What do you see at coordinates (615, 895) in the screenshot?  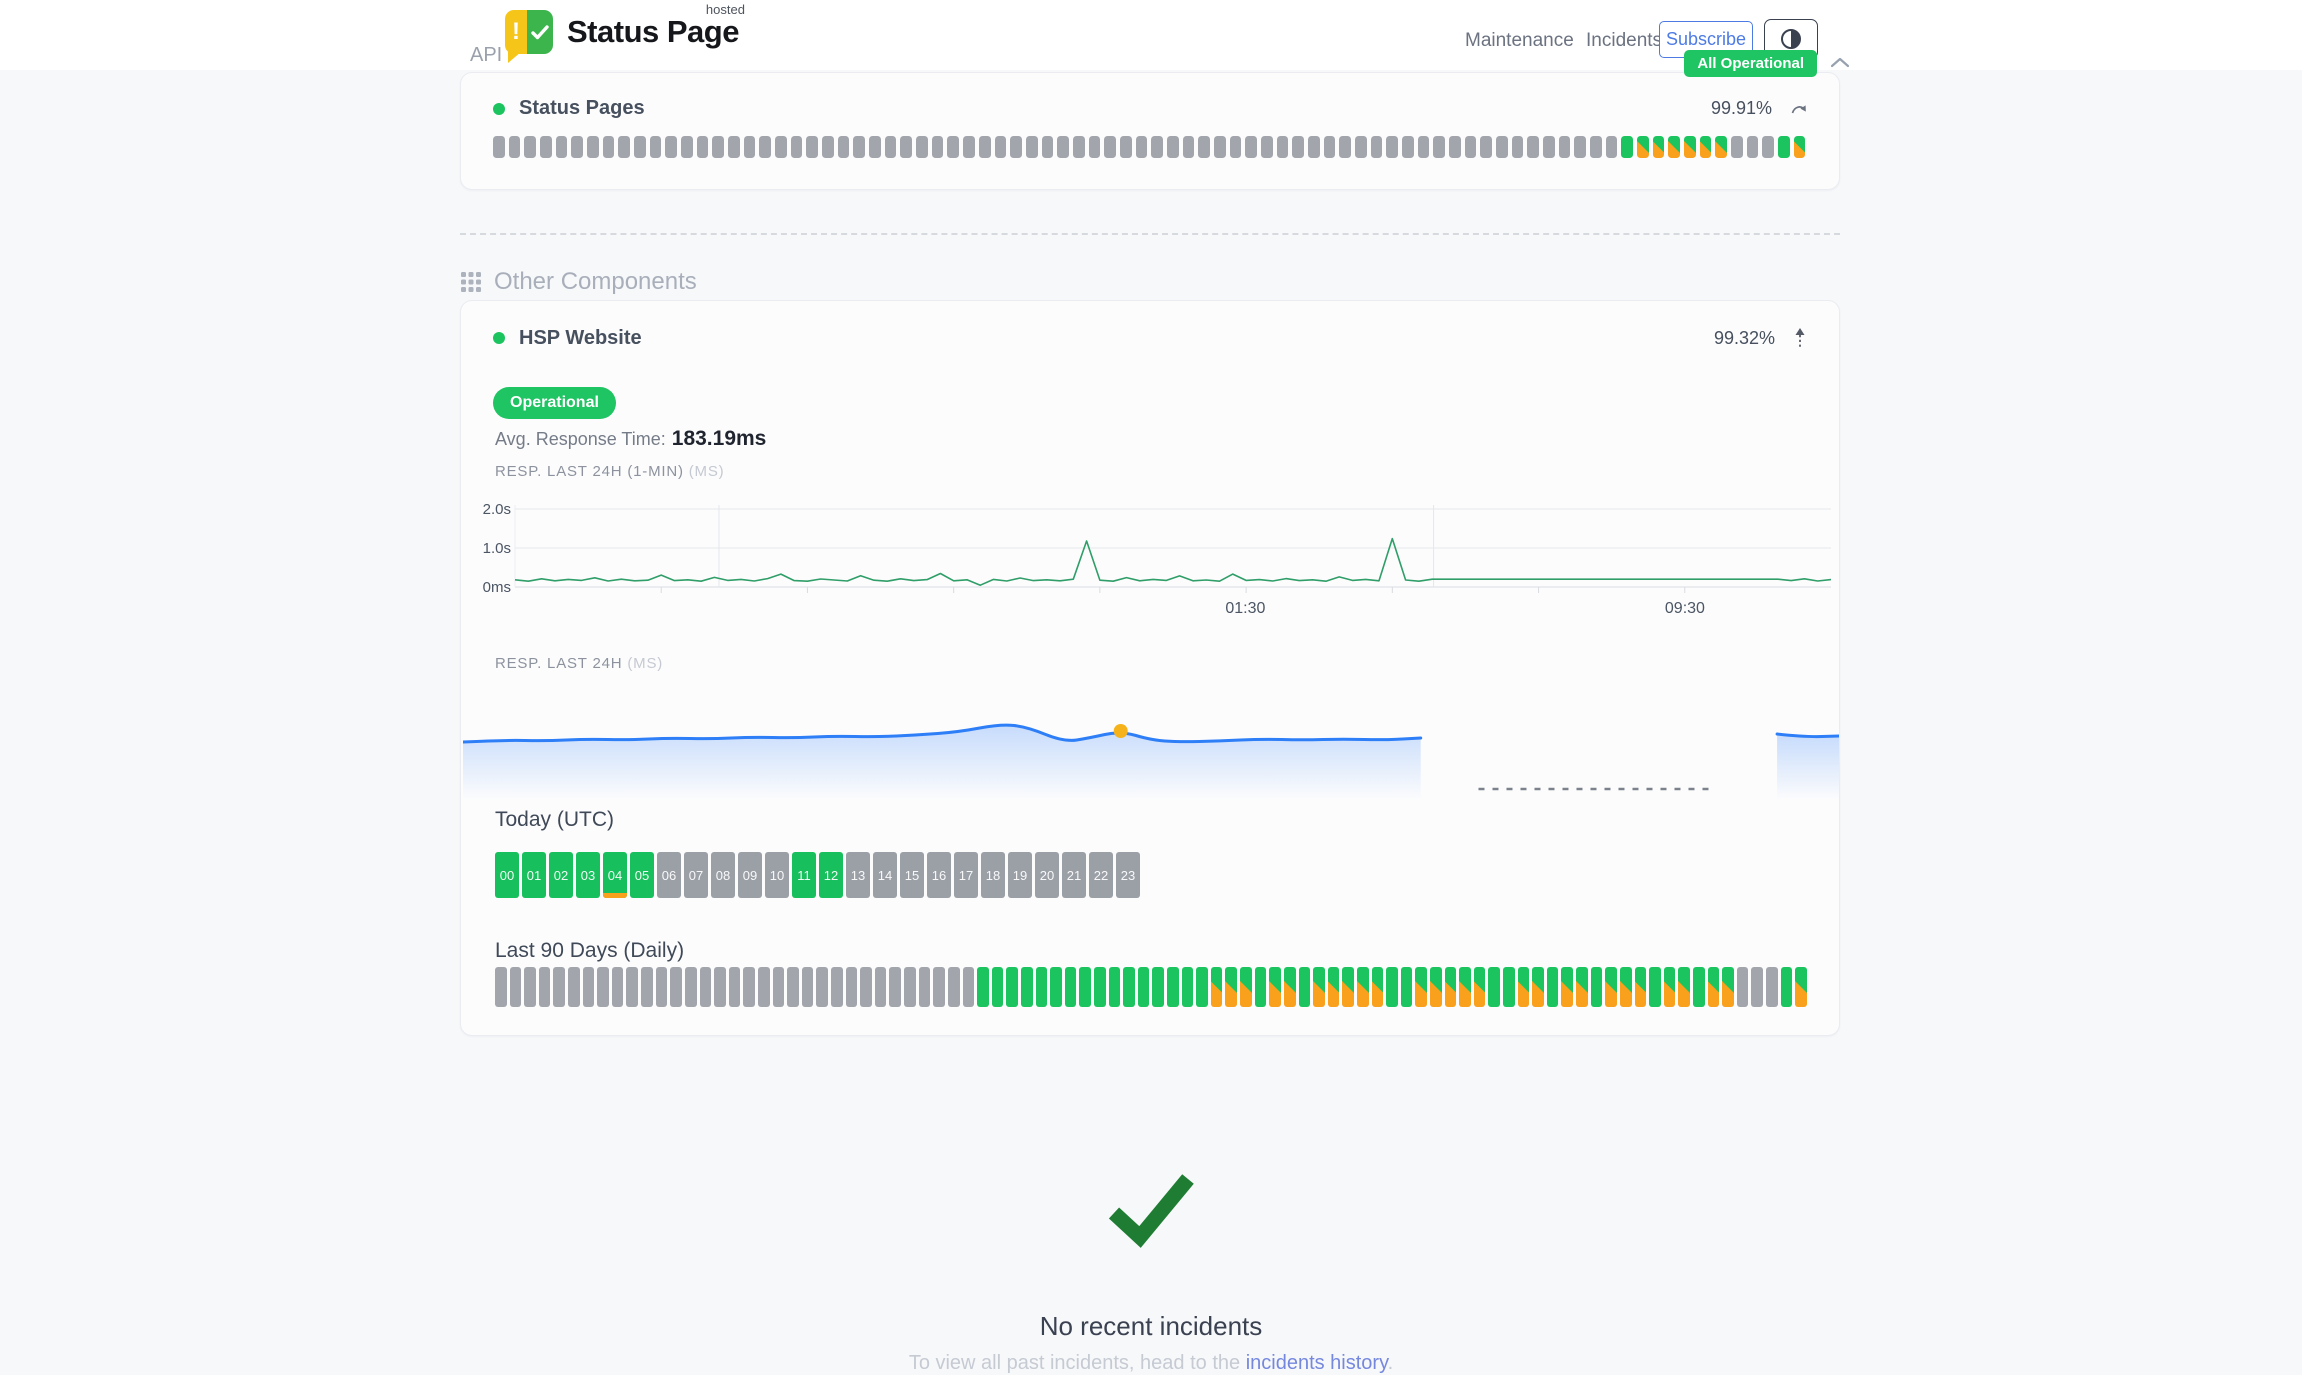 I see `partial-outage-strip` at bounding box center [615, 895].